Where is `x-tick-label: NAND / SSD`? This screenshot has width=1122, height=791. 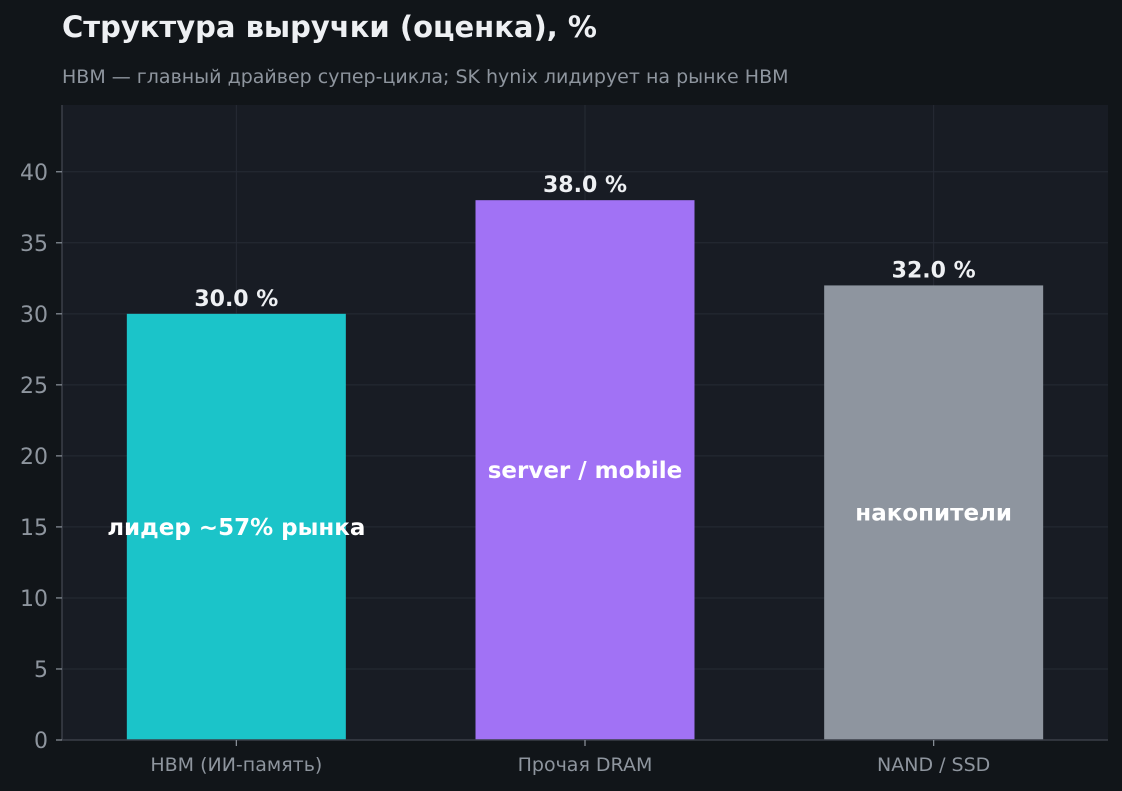
x-tick-label: NAND / SSD is located at coordinates (933, 765).